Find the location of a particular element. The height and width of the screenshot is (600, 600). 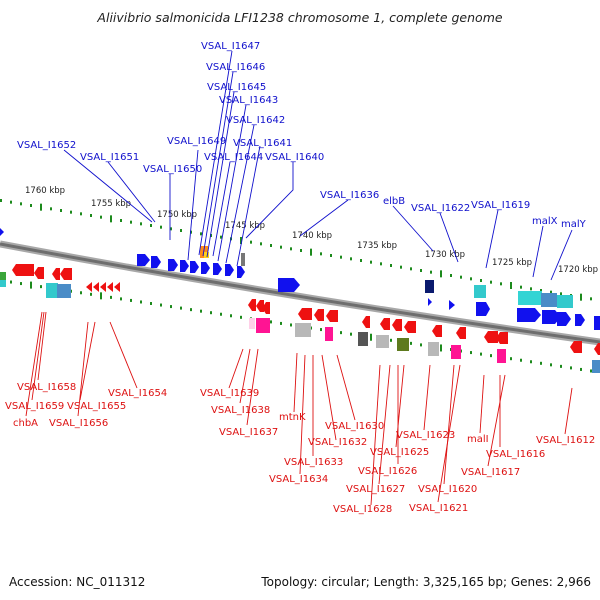

gene-label: VSAL_I1626 is located at coordinates (387, 471).